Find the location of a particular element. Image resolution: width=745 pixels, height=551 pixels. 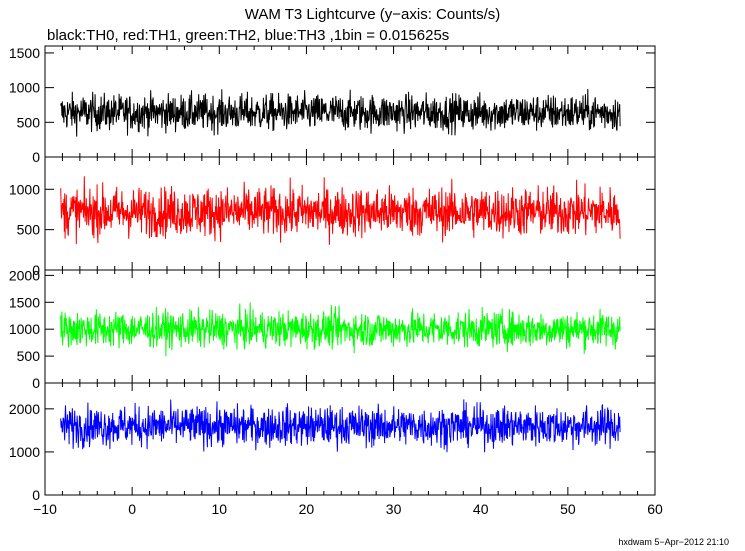

x-tick-label: 50 is located at coordinates (568, 509).